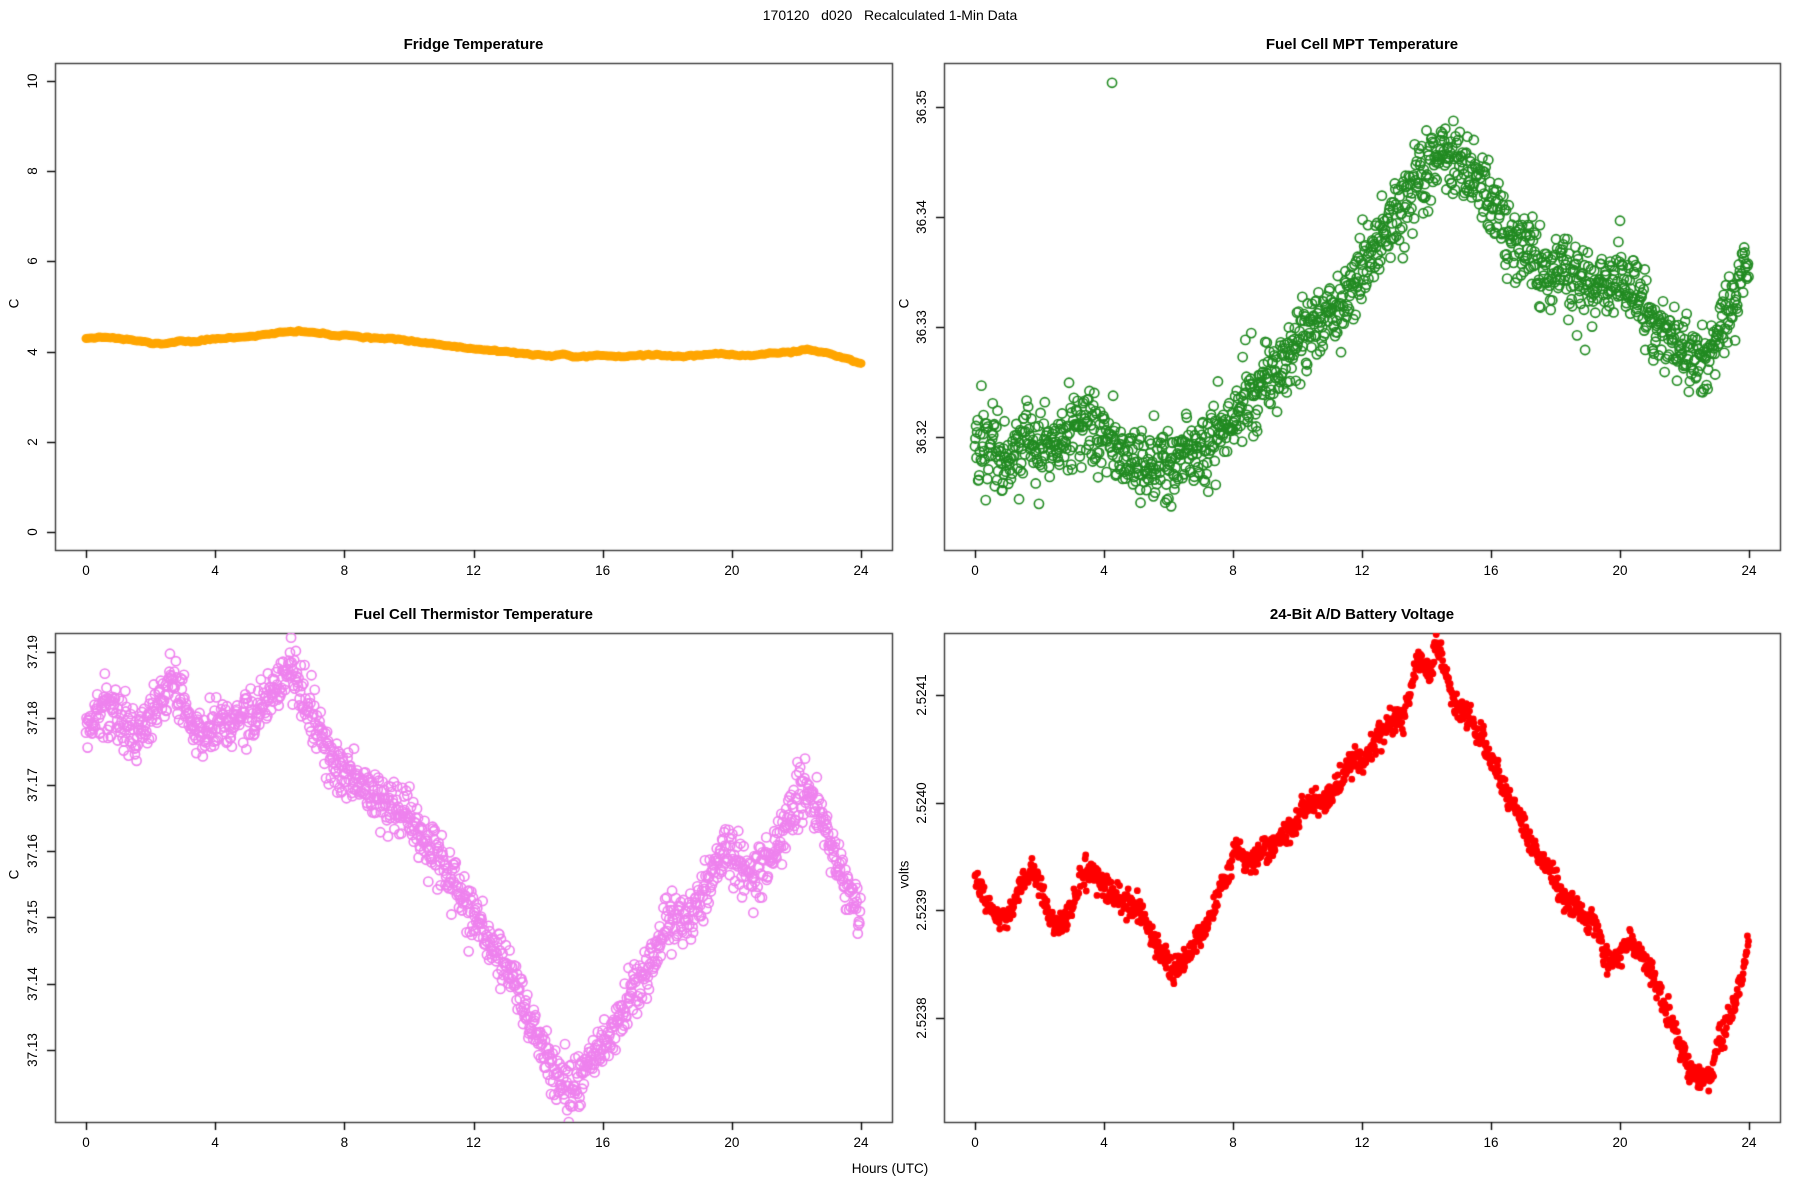  I want to click on y-tick-label: 8, so click(32, 171).